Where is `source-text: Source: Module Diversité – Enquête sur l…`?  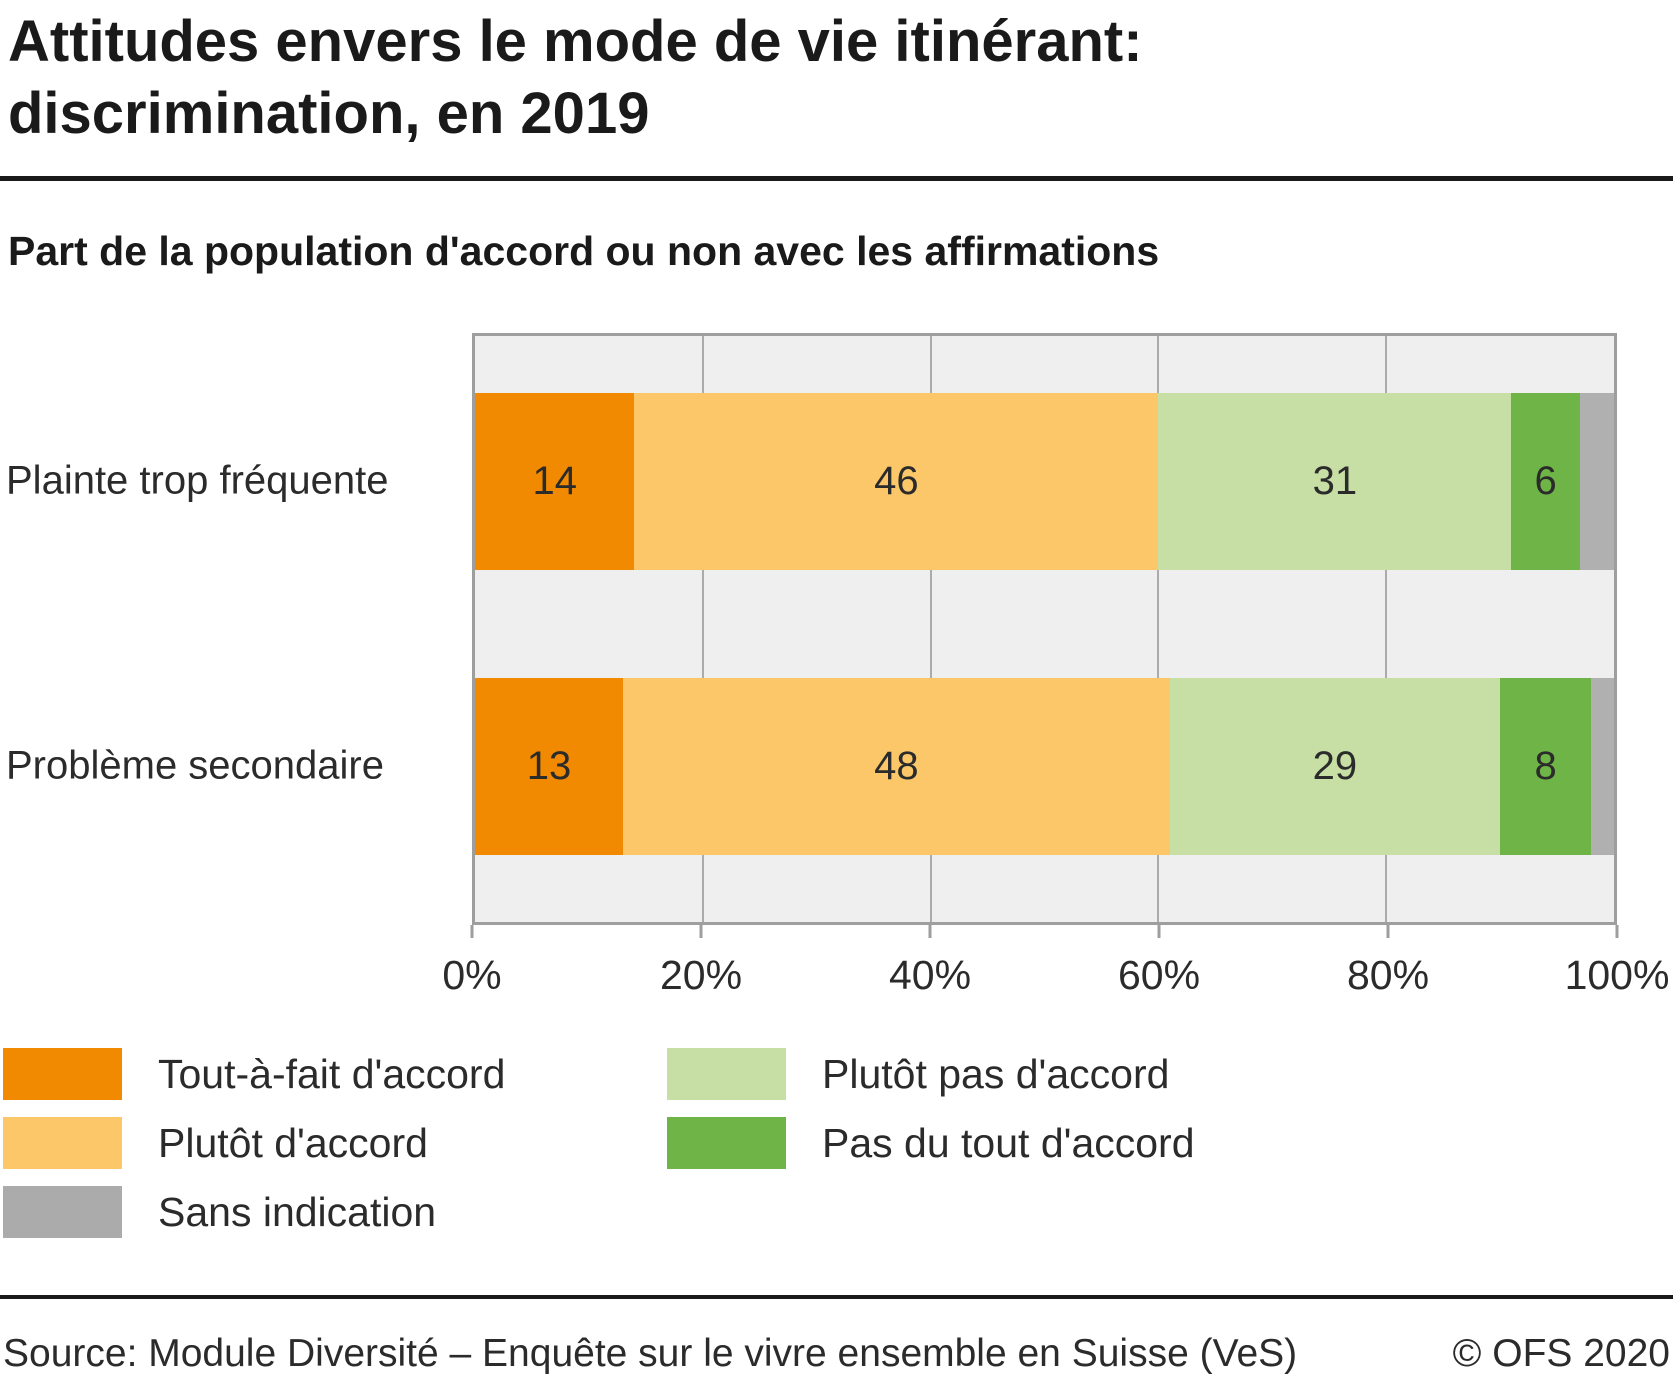 source-text: Source: Module Diversité – Enquête sur l… is located at coordinates (650, 1353).